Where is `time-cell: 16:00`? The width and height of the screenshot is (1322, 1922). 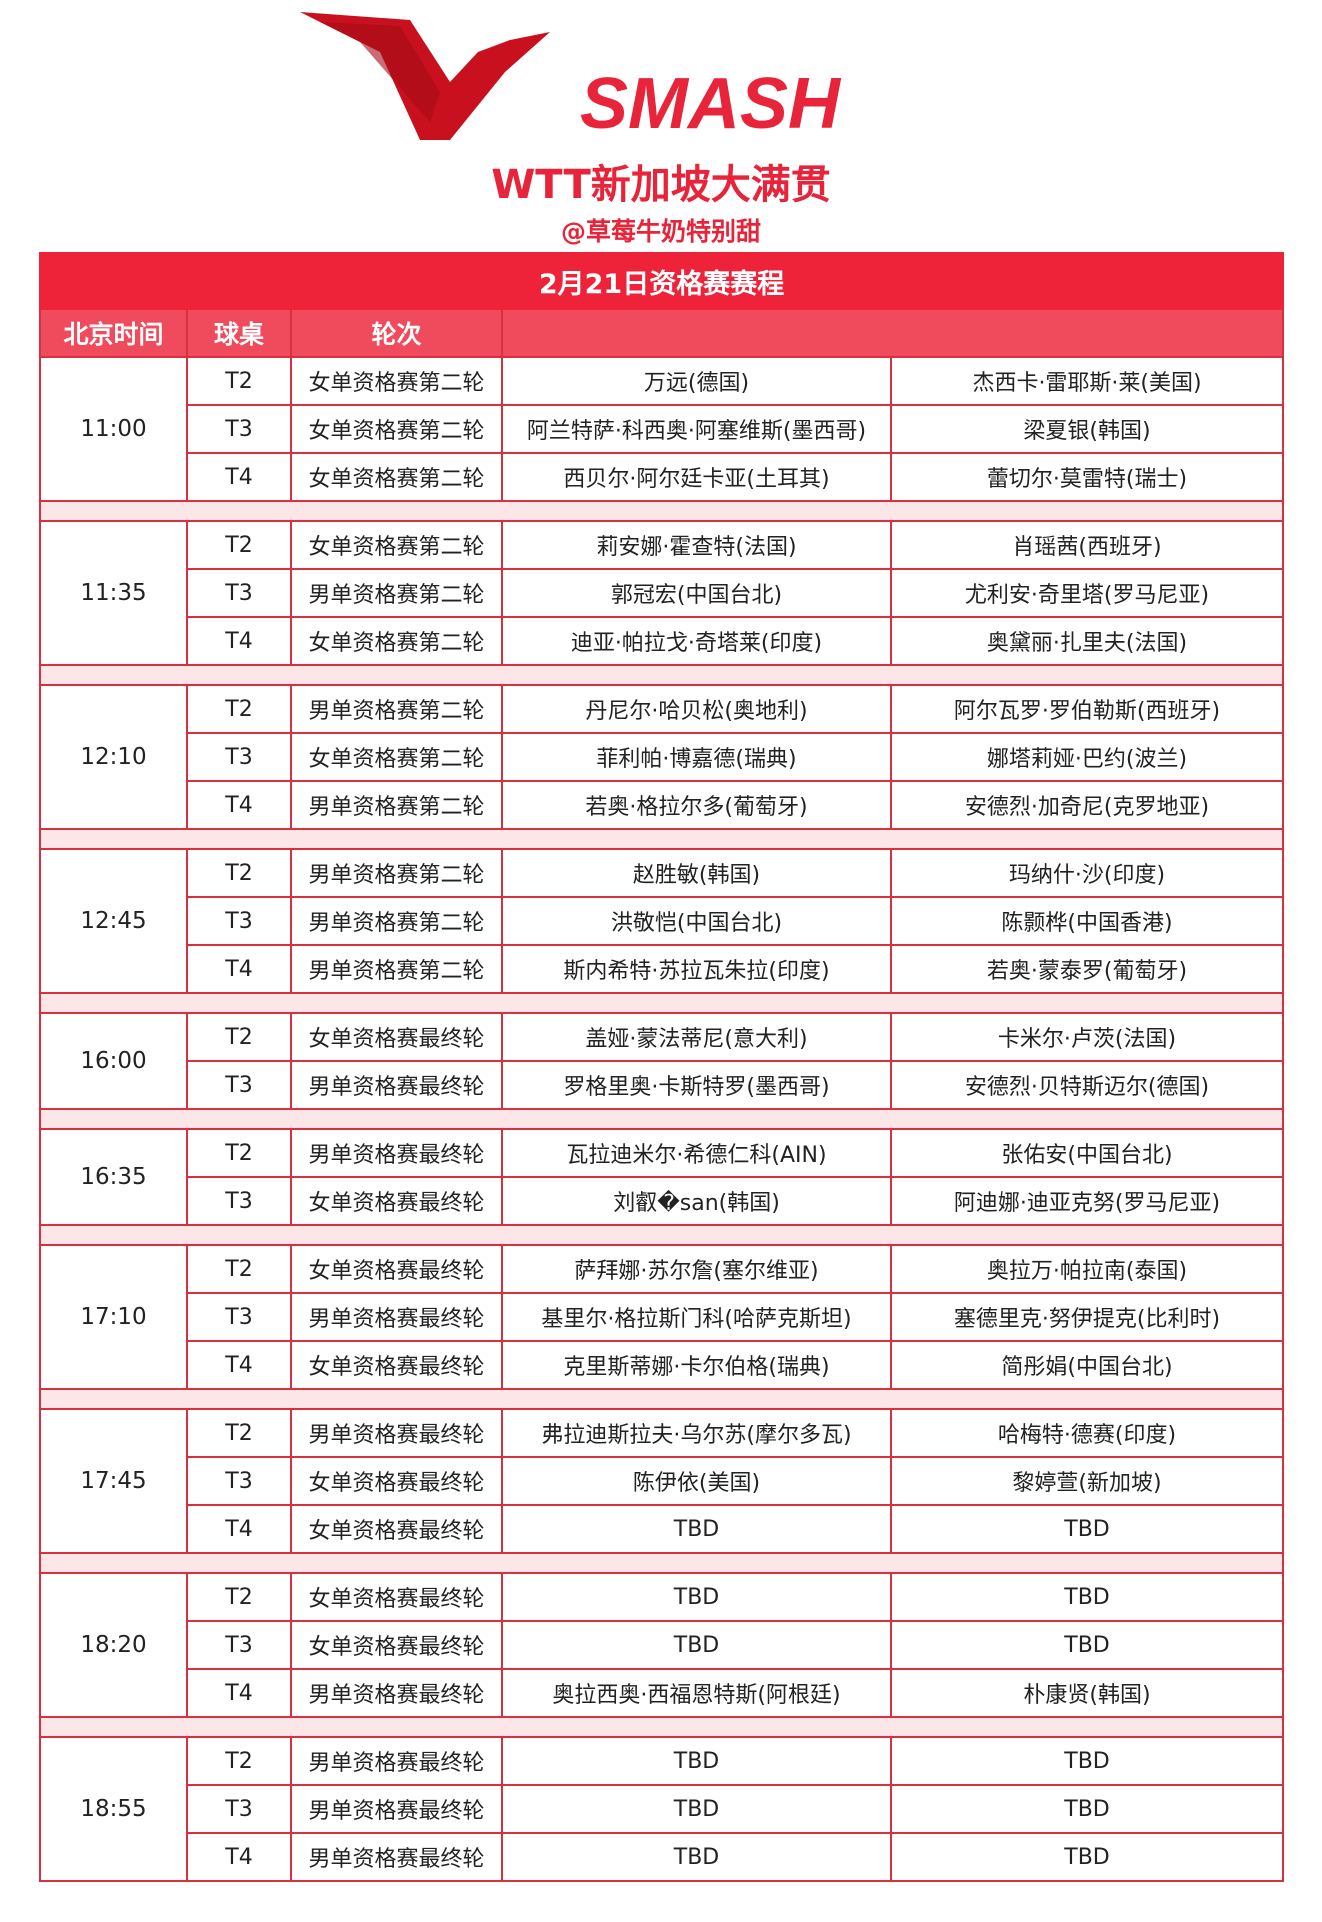
time-cell: 16:00 is located at coordinates (113, 1061).